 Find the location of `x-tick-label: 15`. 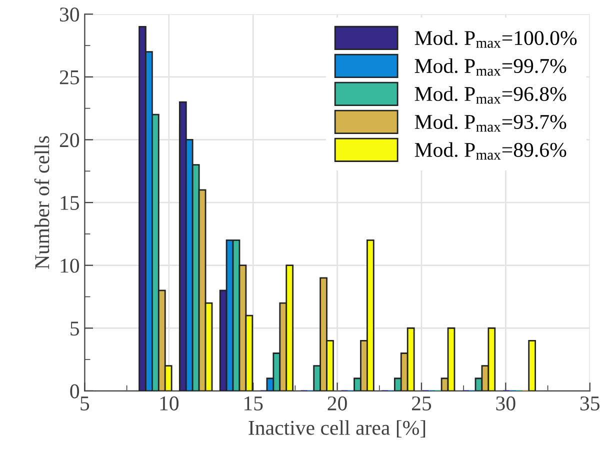

x-tick-label: 15 is located at coordinates (253, 403).